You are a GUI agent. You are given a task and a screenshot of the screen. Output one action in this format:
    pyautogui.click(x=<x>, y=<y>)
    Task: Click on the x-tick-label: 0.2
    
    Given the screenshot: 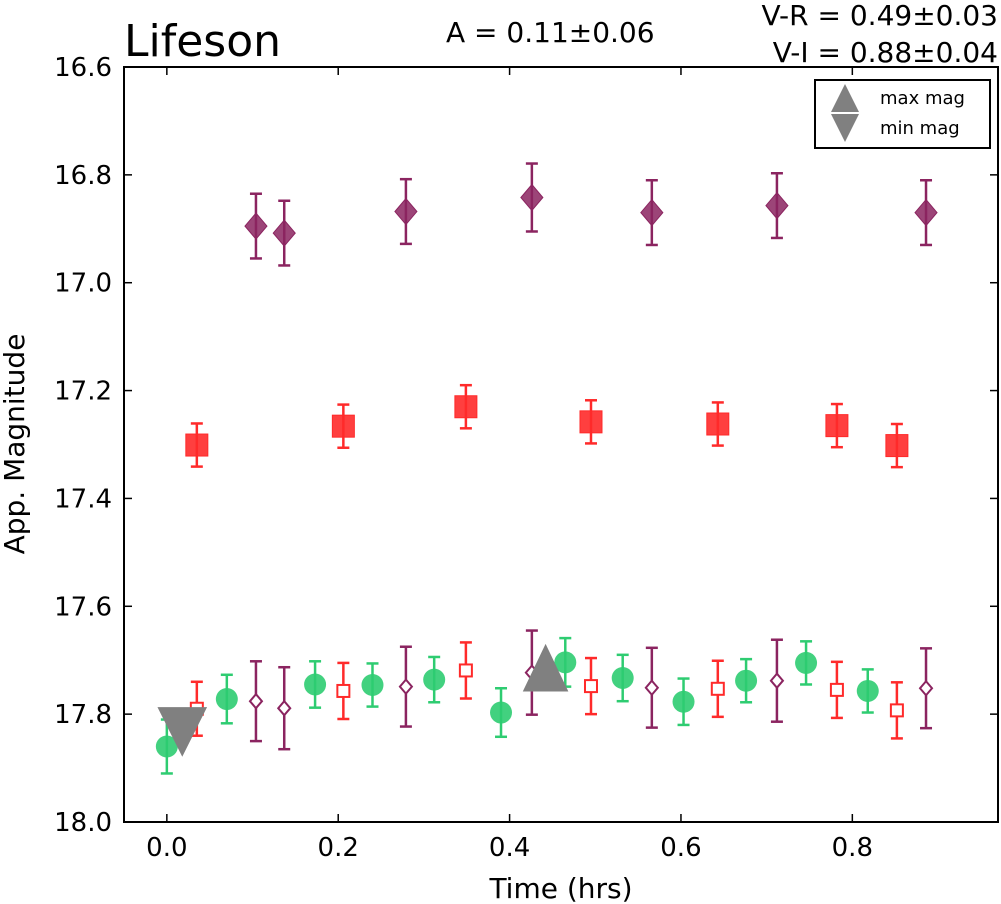 What is the action you would take?
    pyautogui.click(x=338, y=848)
    